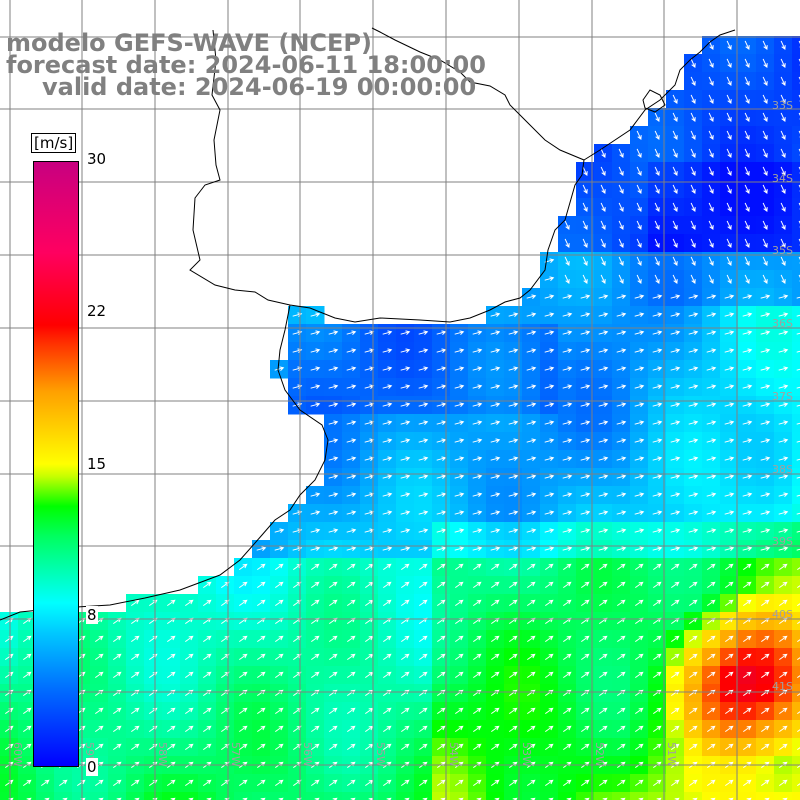  I want to click on latitude-label: 34S, so click(782, 178).